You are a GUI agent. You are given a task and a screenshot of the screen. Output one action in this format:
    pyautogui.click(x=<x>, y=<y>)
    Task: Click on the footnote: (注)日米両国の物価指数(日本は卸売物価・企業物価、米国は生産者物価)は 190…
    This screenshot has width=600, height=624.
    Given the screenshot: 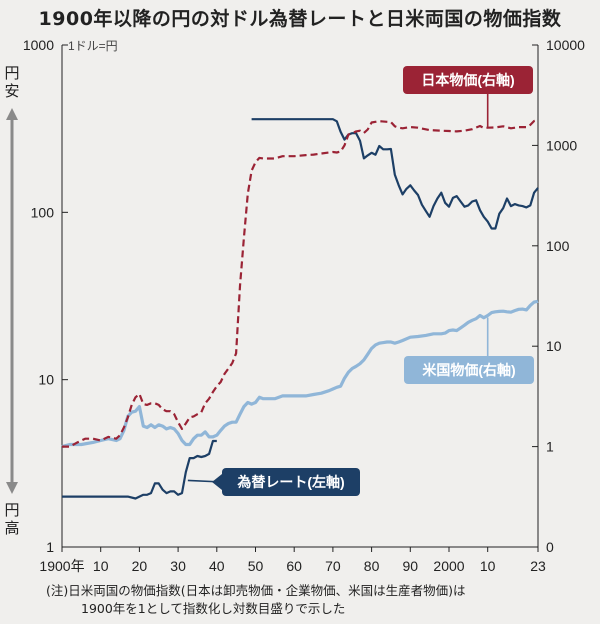 What is the action you would take?
    pyautogui.click(x=256, y=600)
    